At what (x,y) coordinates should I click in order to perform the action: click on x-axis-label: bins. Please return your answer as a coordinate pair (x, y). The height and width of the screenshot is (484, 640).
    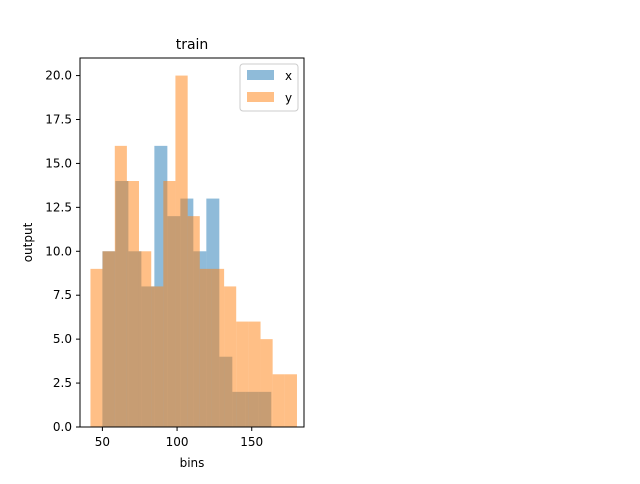
    Looking at the image, I should click on (192, 463).